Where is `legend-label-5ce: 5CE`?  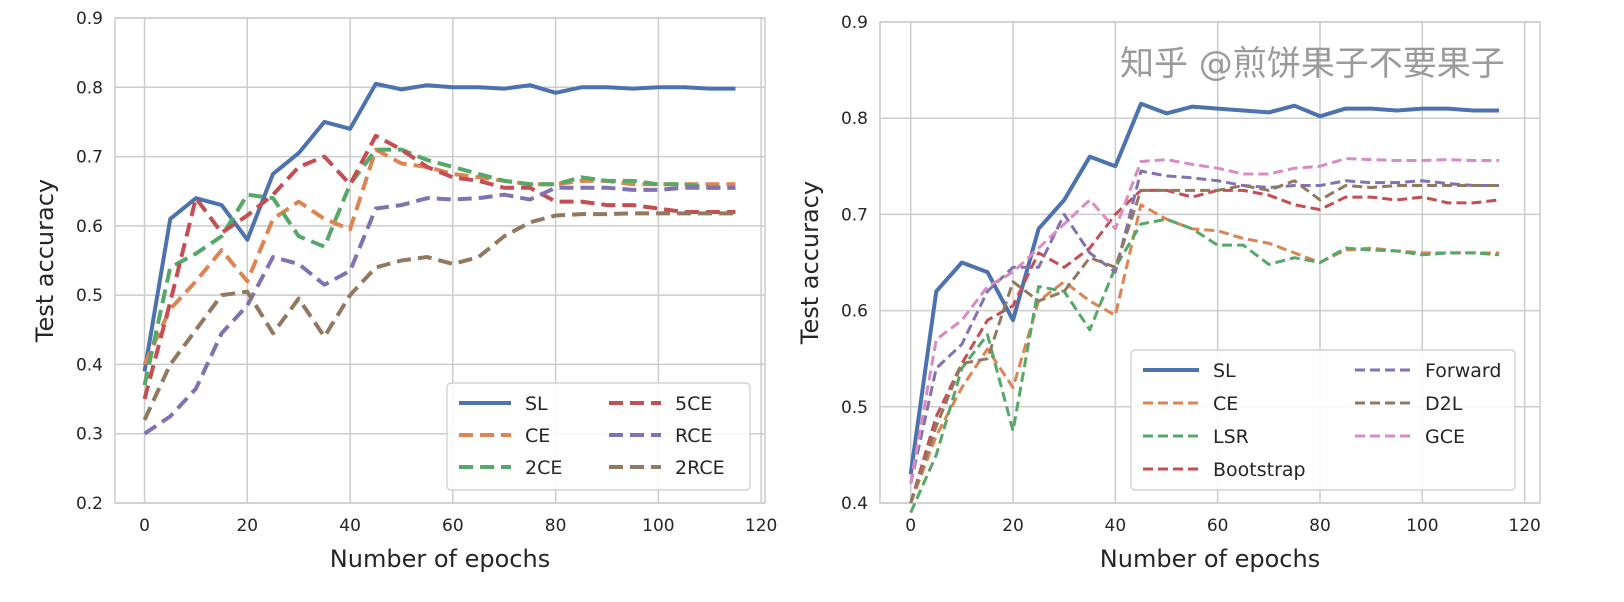 legend-label-5ce: 5CE is located at coordinates (693, 404).